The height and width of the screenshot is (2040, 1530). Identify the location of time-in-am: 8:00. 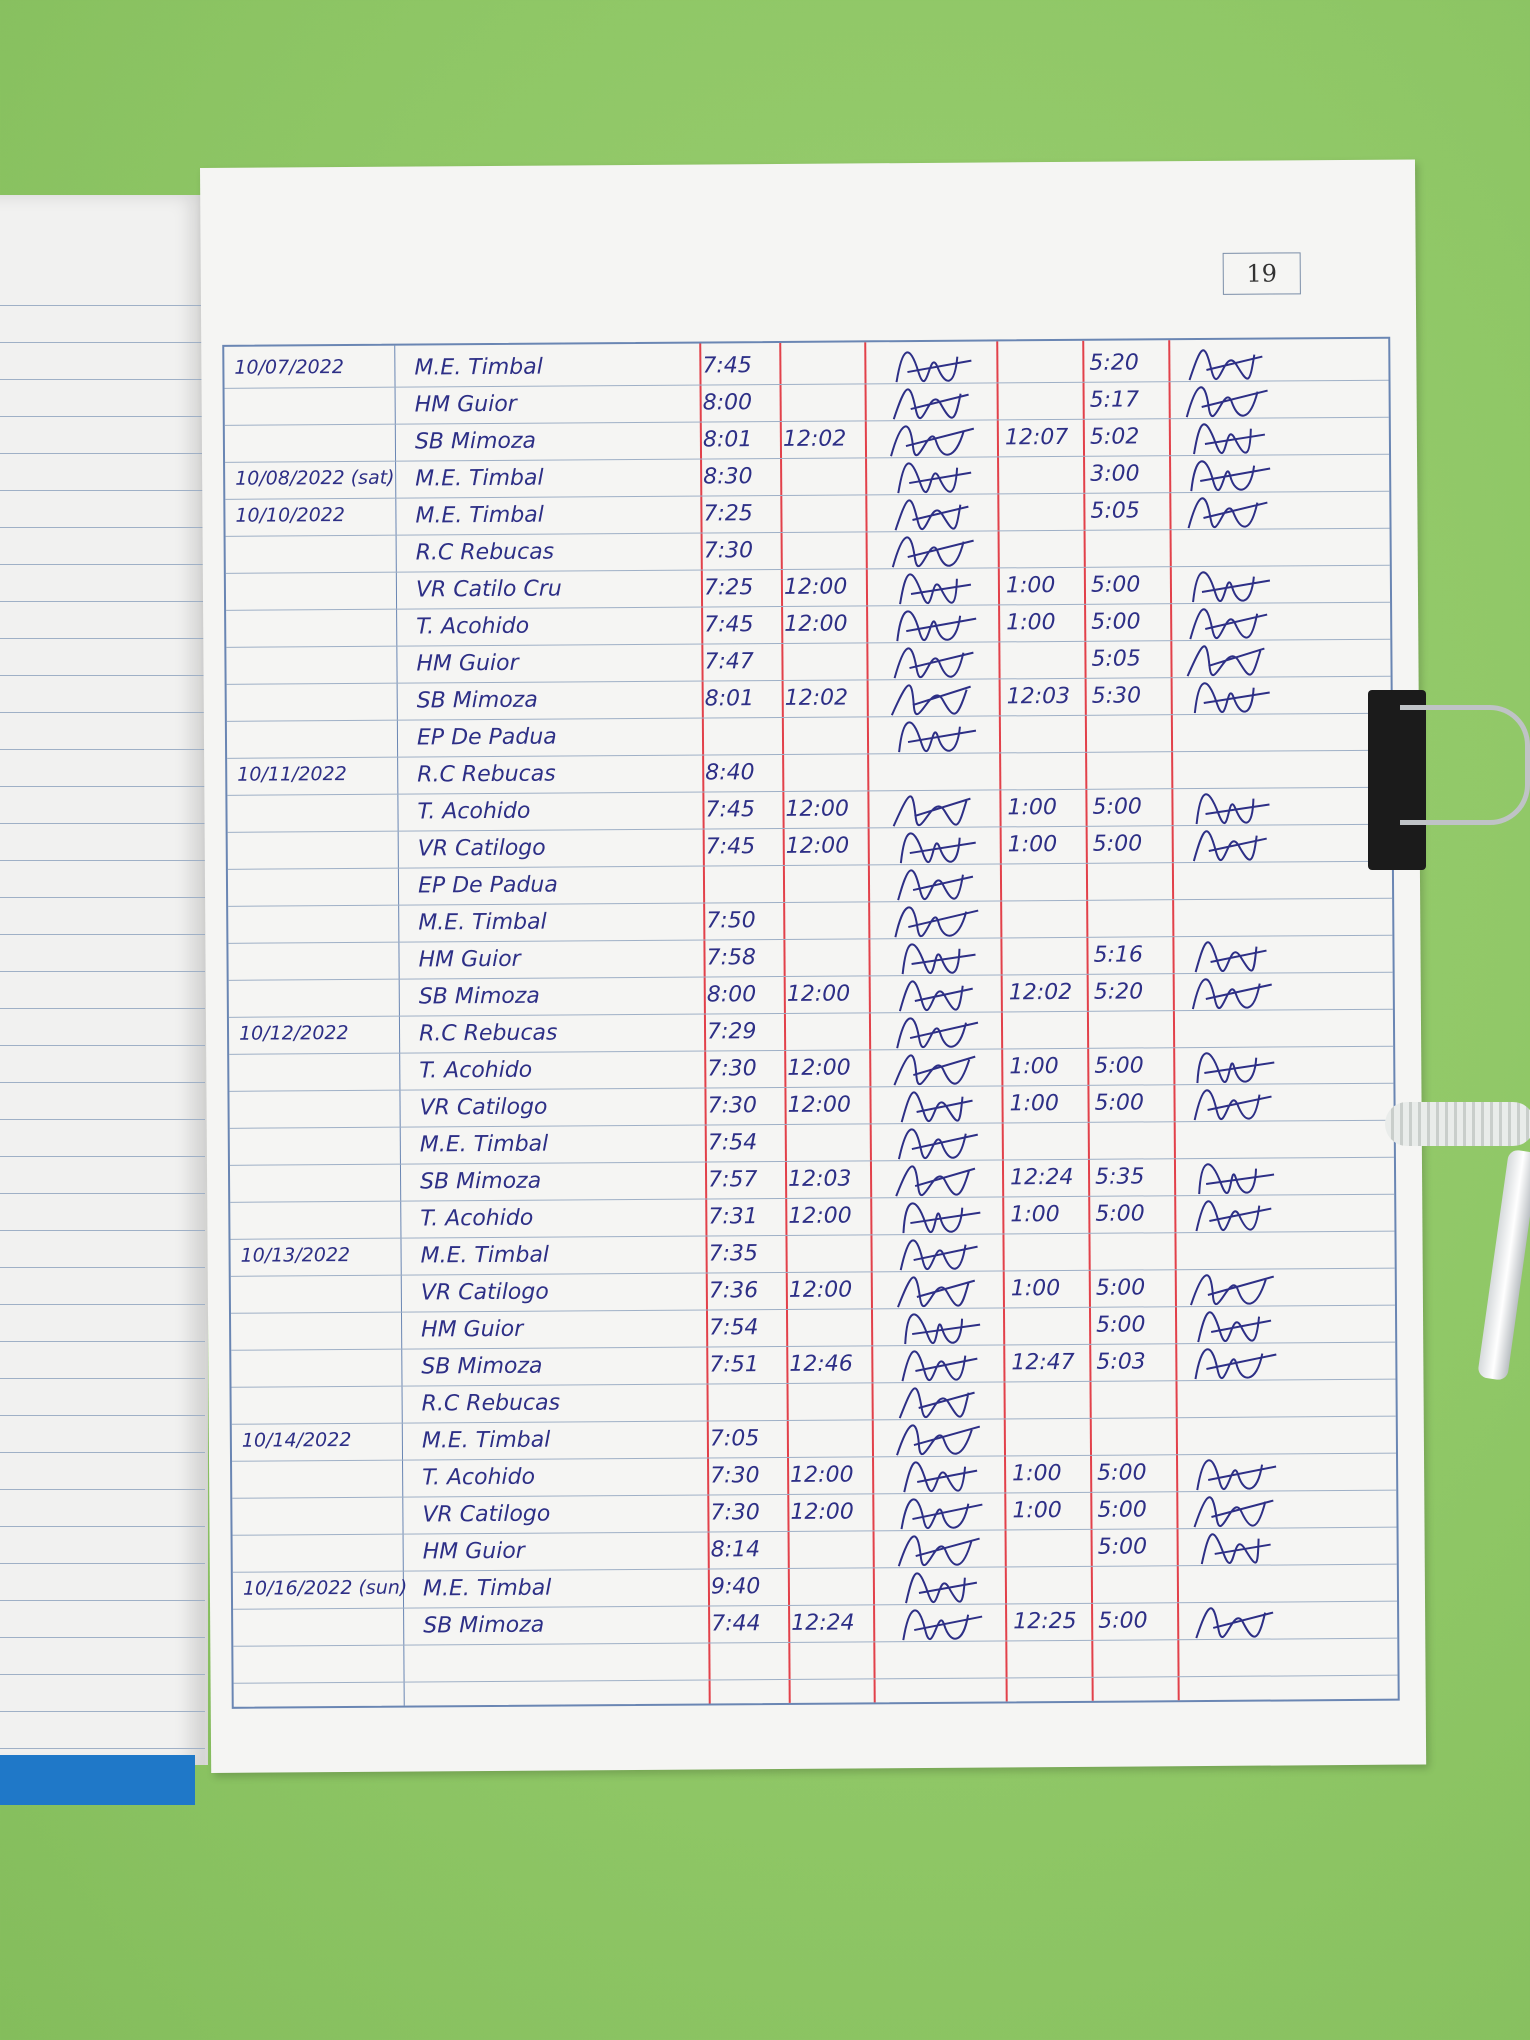
(731, 995).